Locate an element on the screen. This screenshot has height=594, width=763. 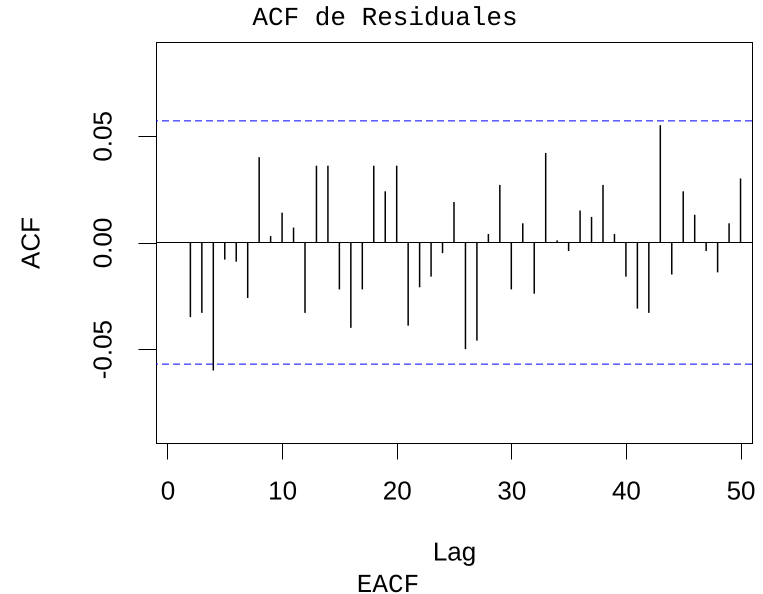
chart-title: ACF de Residuales is located at coordinates (385, 18).